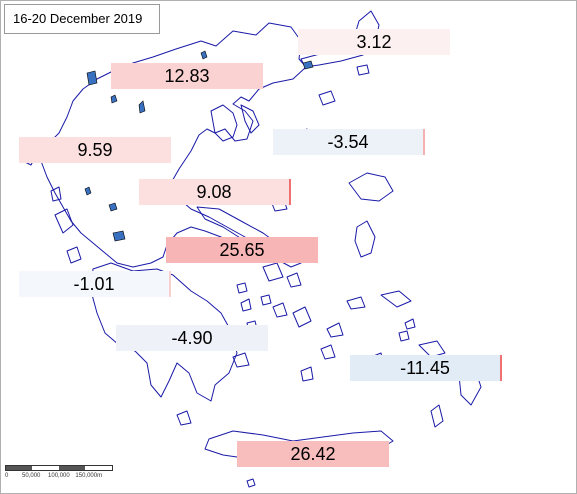  What do you see at coordinates (308, 65) in the screenshot?
I see `lake-volvi` at bounding box center [308, 65].